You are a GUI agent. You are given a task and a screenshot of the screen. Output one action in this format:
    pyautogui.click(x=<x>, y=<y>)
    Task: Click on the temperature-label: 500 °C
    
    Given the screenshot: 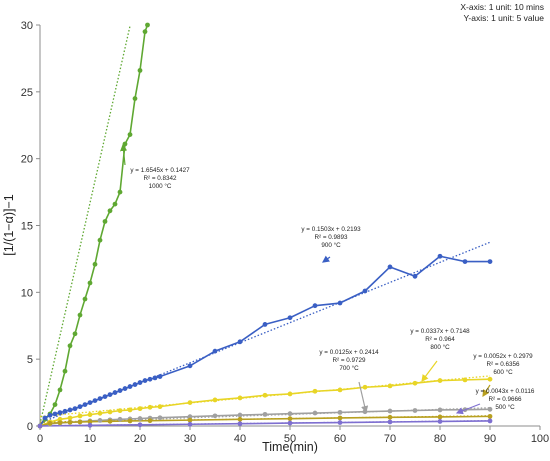 What is the action you would take?
    pyautogui.click(x=505, y=407)
    